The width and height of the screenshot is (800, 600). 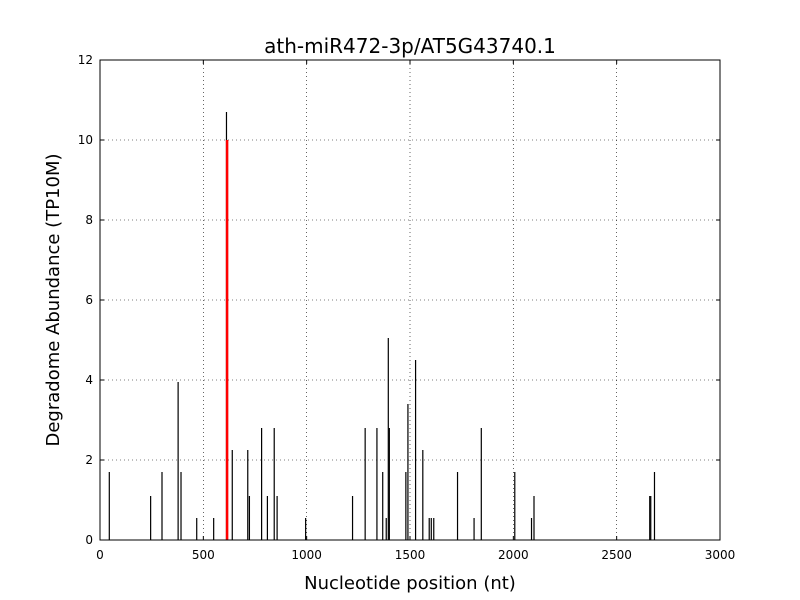 I want to click on y-tick-label: 0, so click(x=89, y=540).